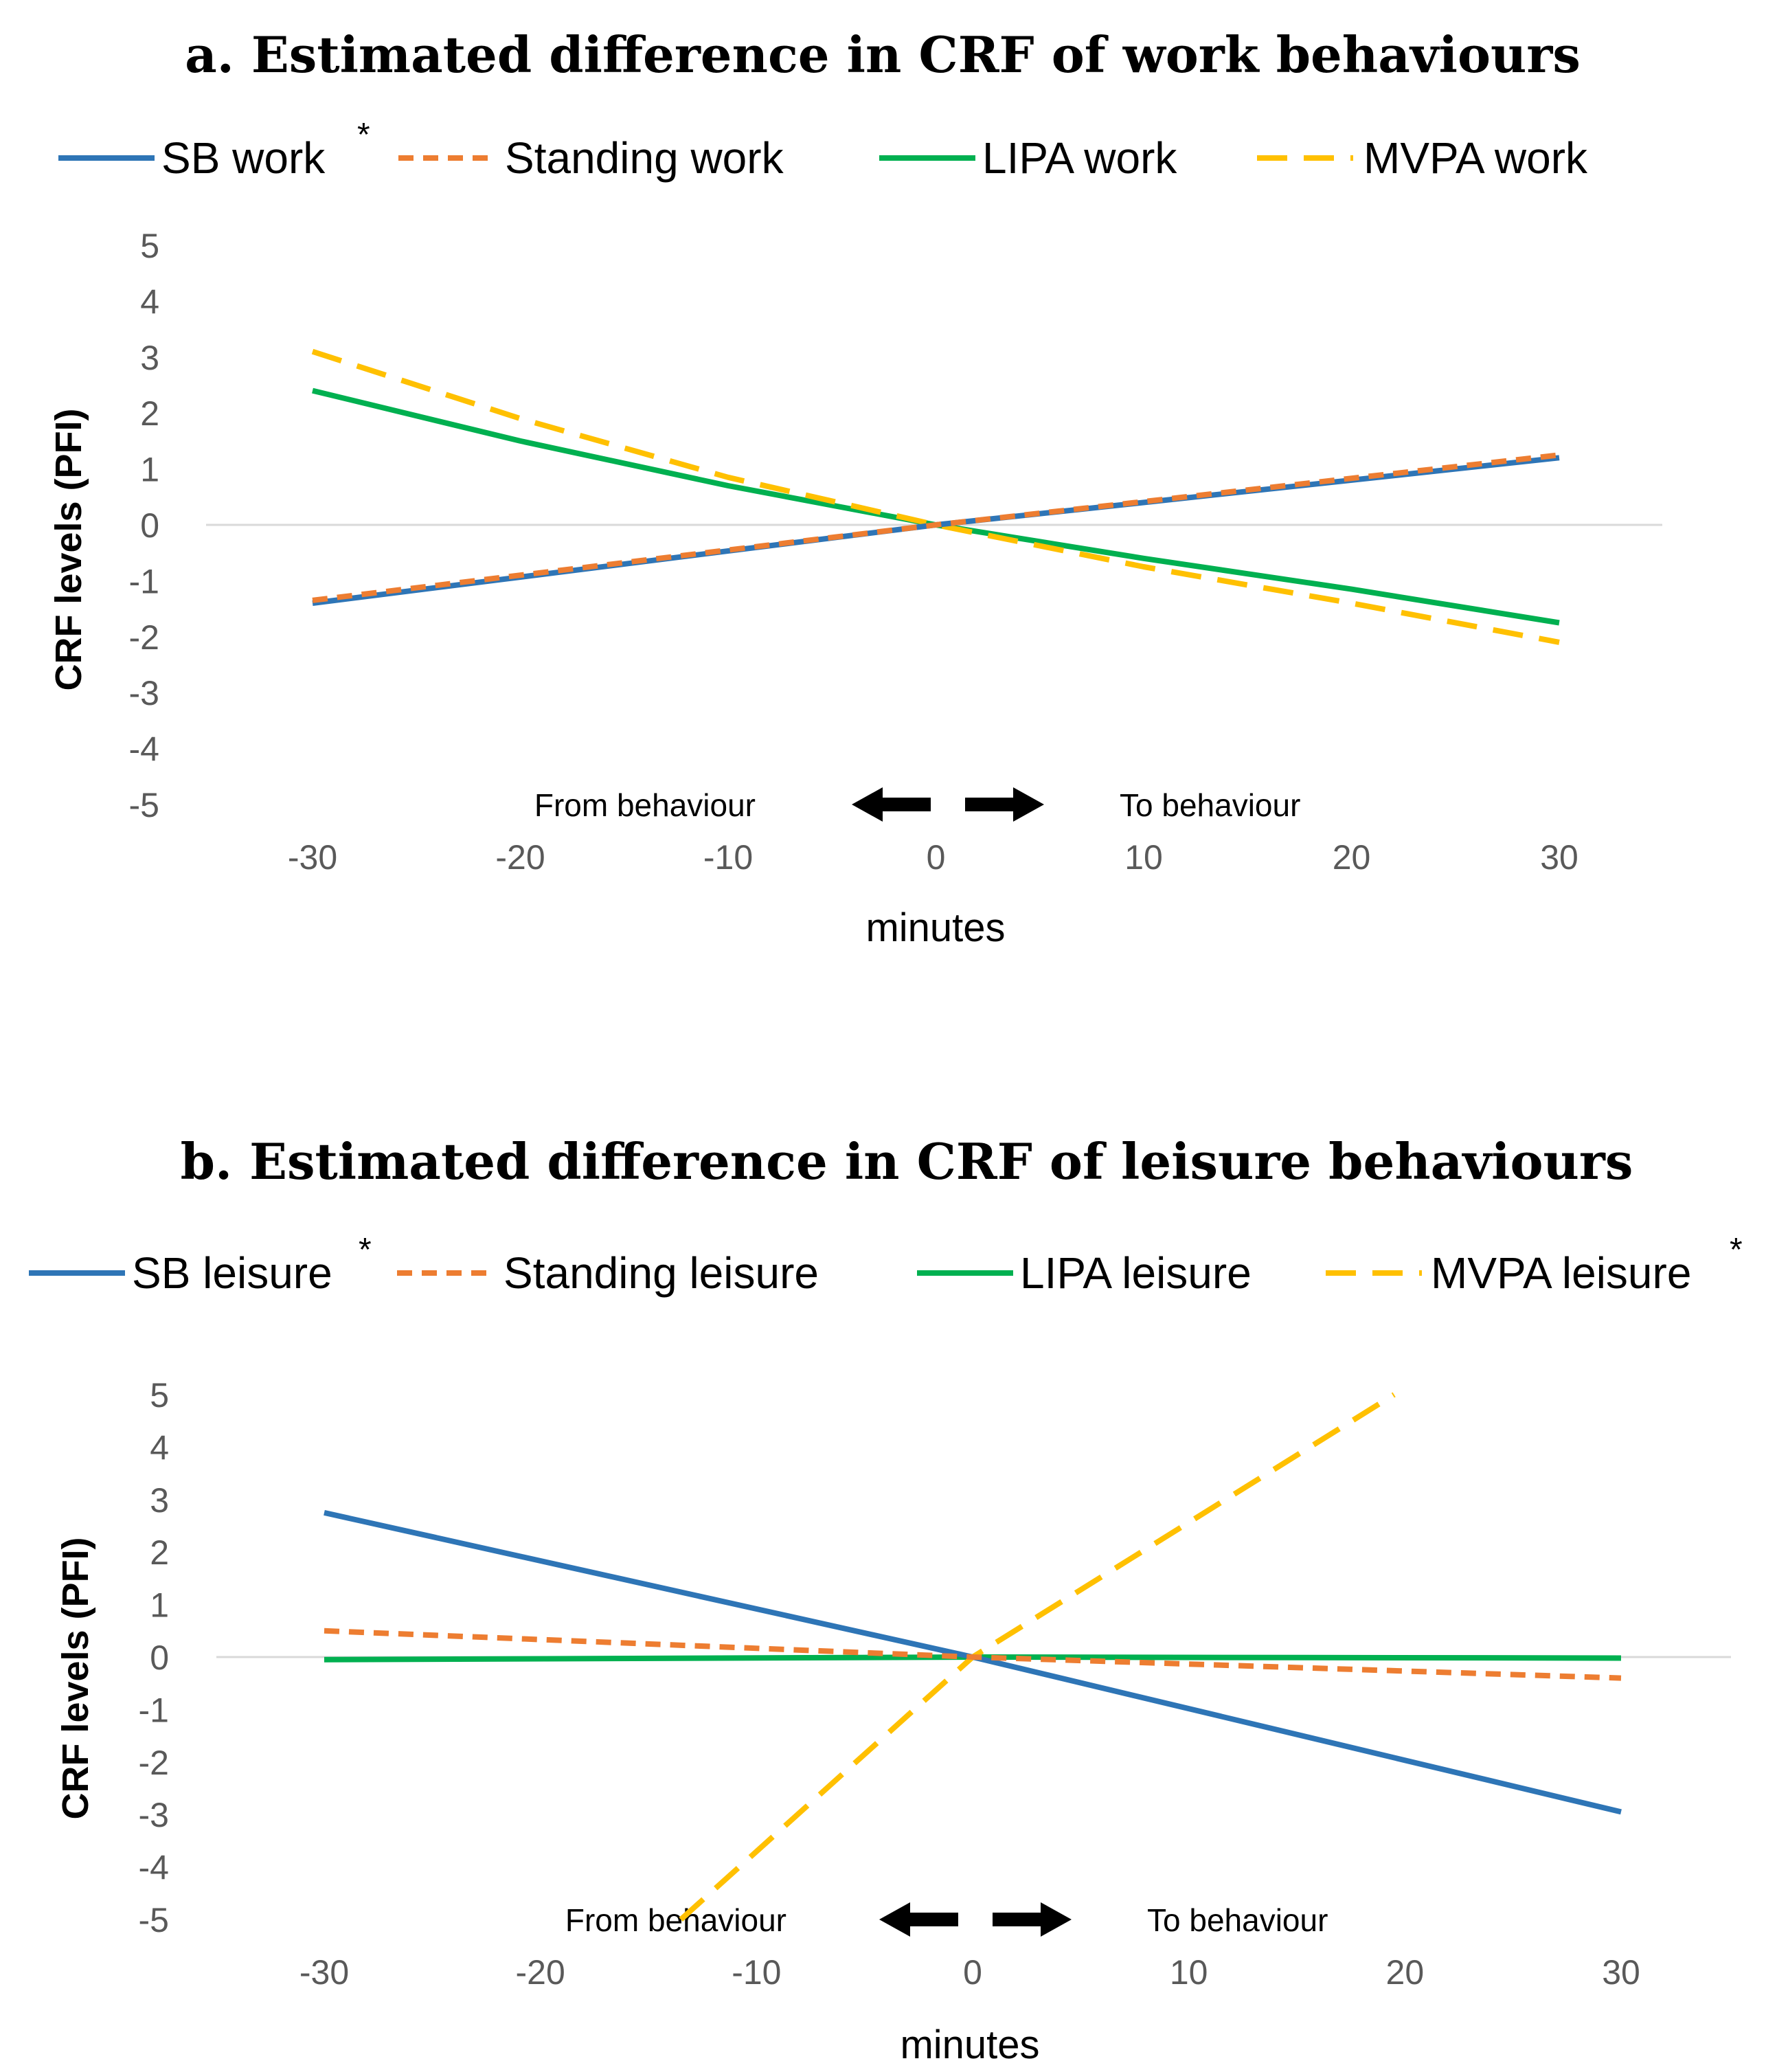 The width and height of the screenshot is (1766, 2072). Describe the element at coordinates (1079, 158) in the screenshot. I see `legend-a-label-lipa: LIPA work` at that location.